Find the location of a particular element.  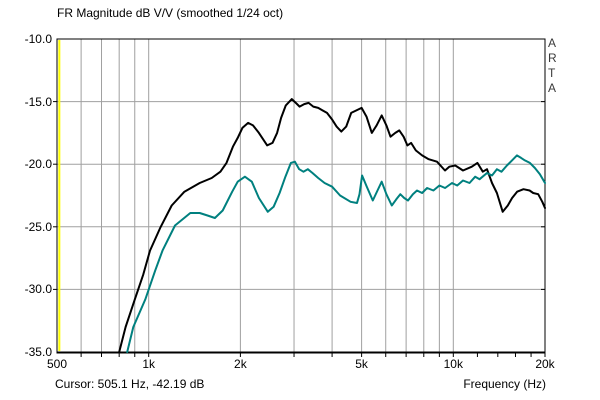

y-tick-label: -10.0 is located at coordinates (38, 39).